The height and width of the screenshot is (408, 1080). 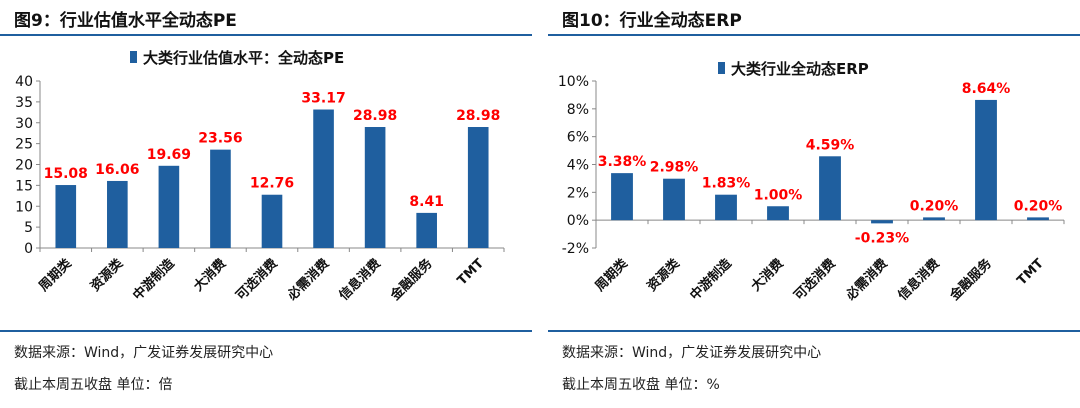 What do you see at coordinates (652, 21) in the screenshot?
I see `figure-title: 图10：行业全动态ERP` at bounding box center [652, 21].